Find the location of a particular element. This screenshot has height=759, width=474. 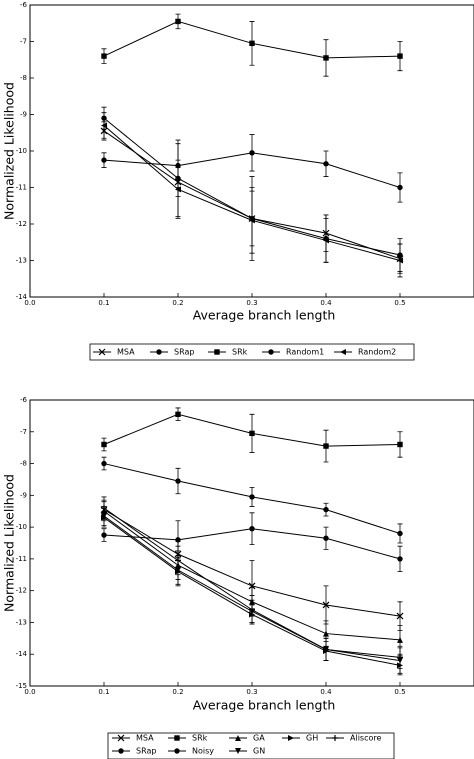

legend-label: Random2 is located at coordinates (377, 352).